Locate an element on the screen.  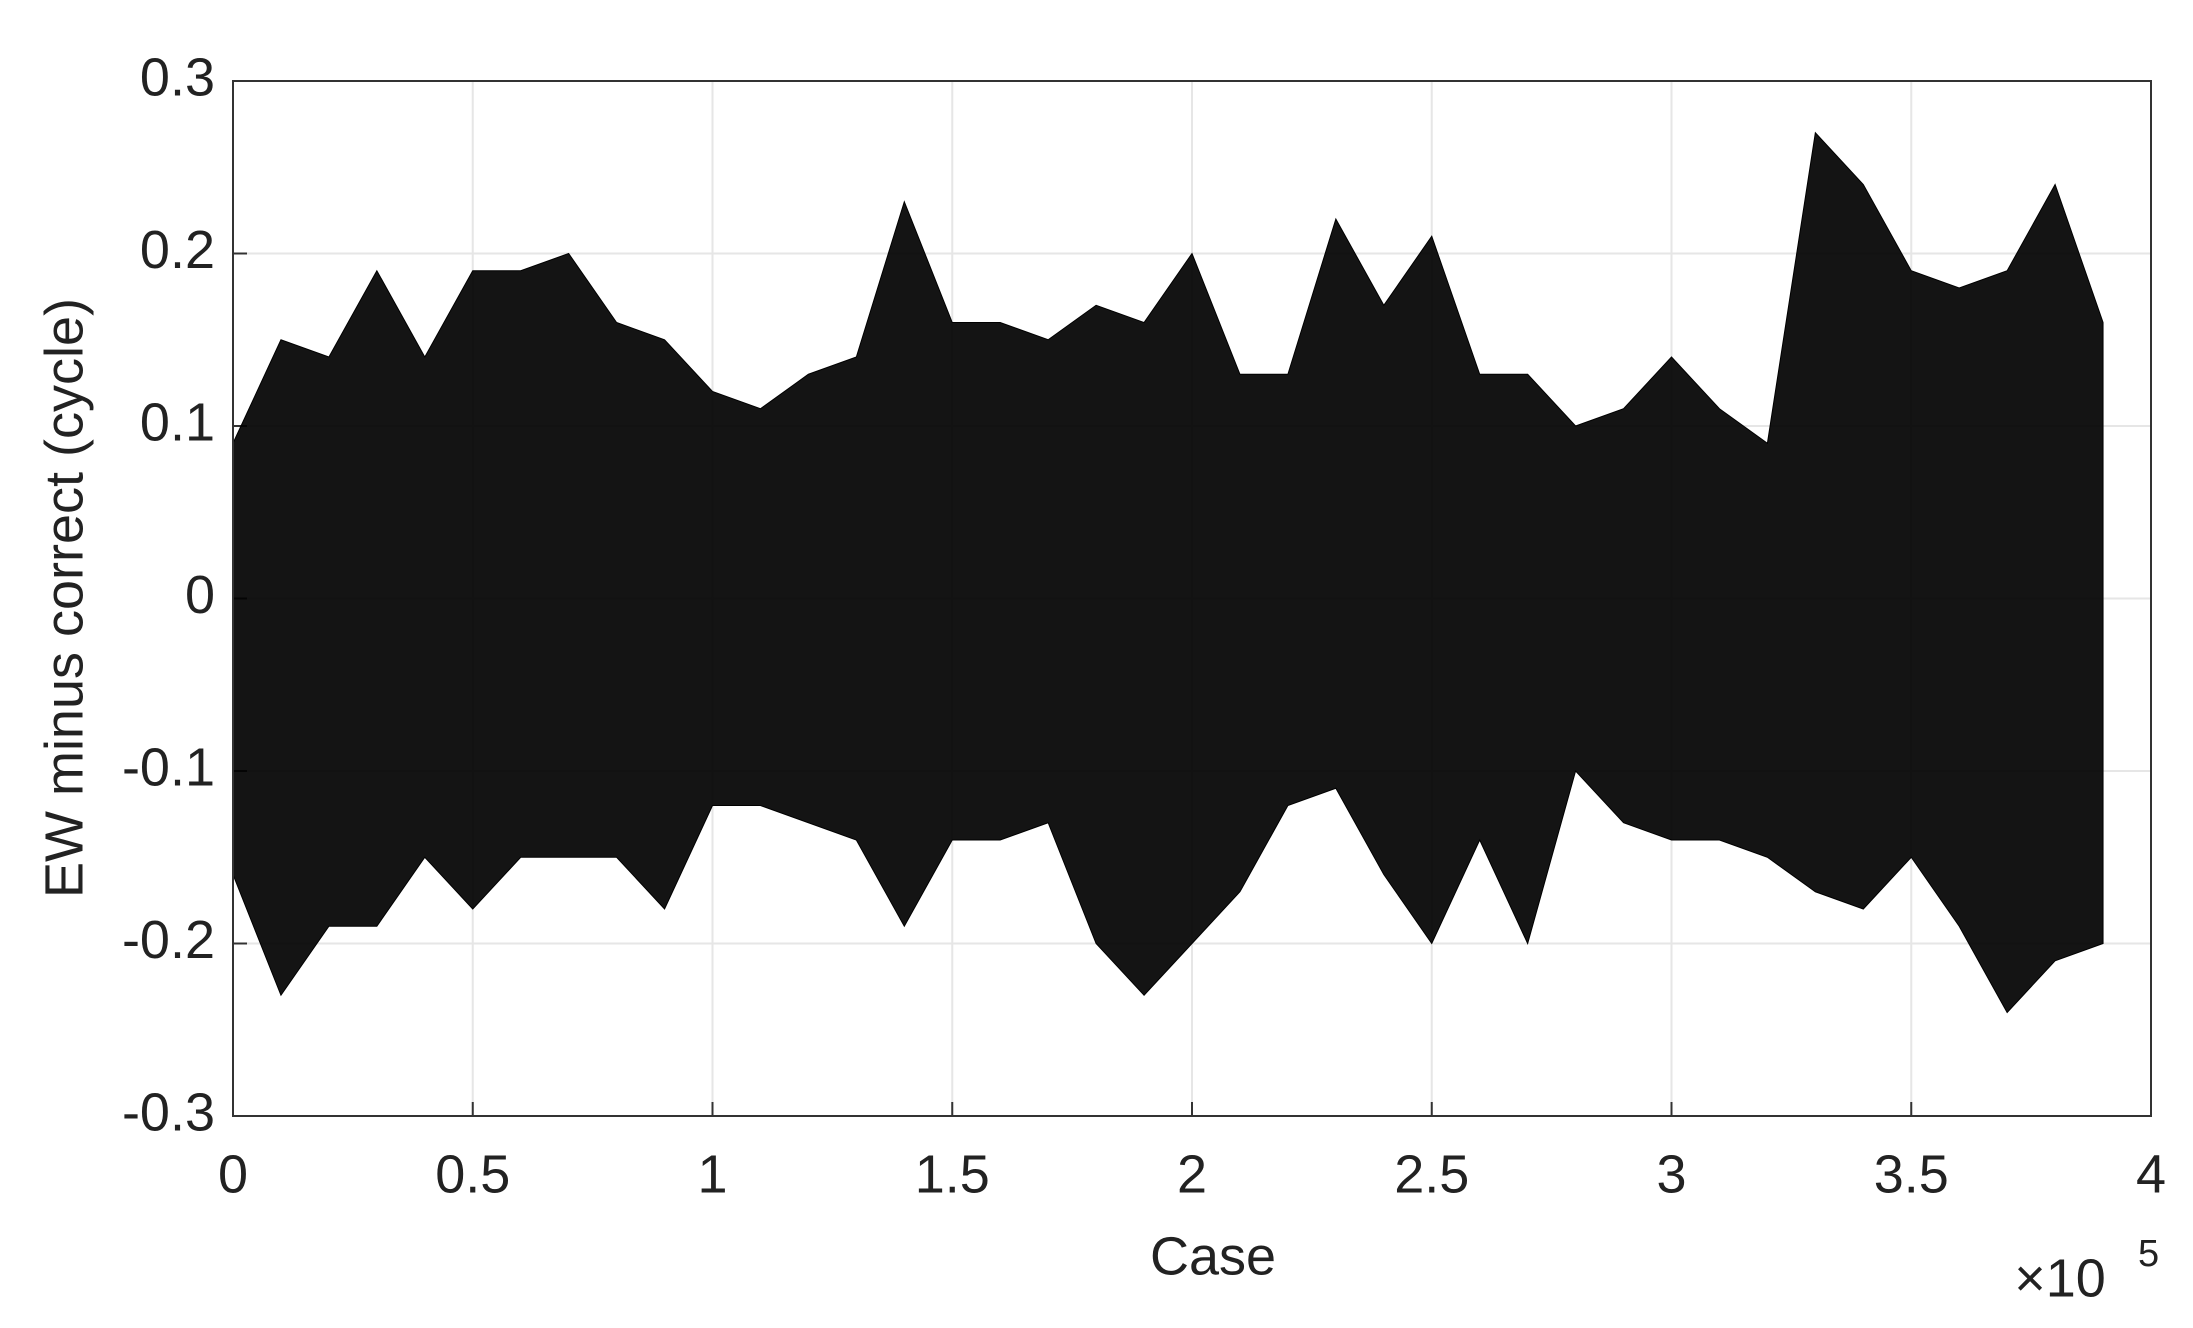
x-multiplier-exponent: 5 is located at coordinates (2148, 1254).